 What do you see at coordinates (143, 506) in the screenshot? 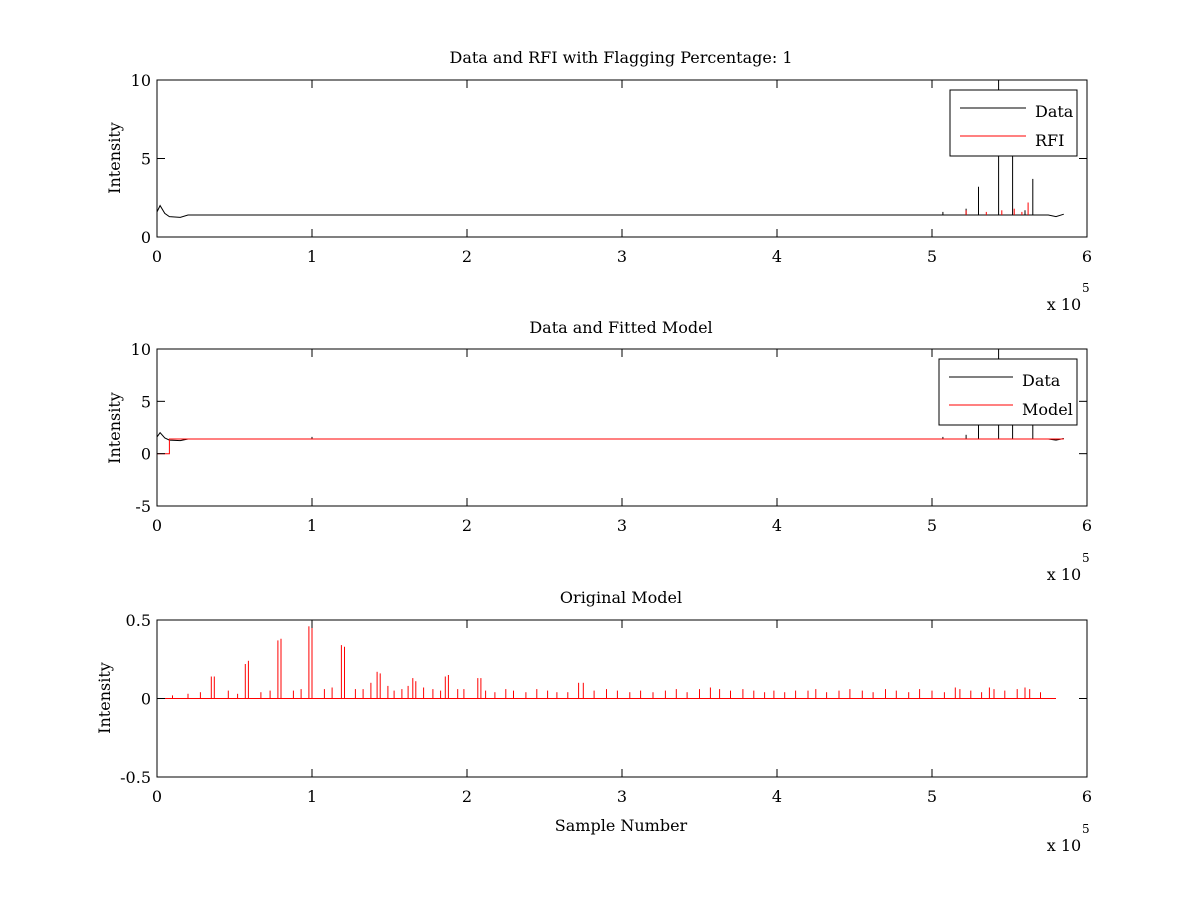
I see `y-tick-label: -5` at bounding box center [143, 506].